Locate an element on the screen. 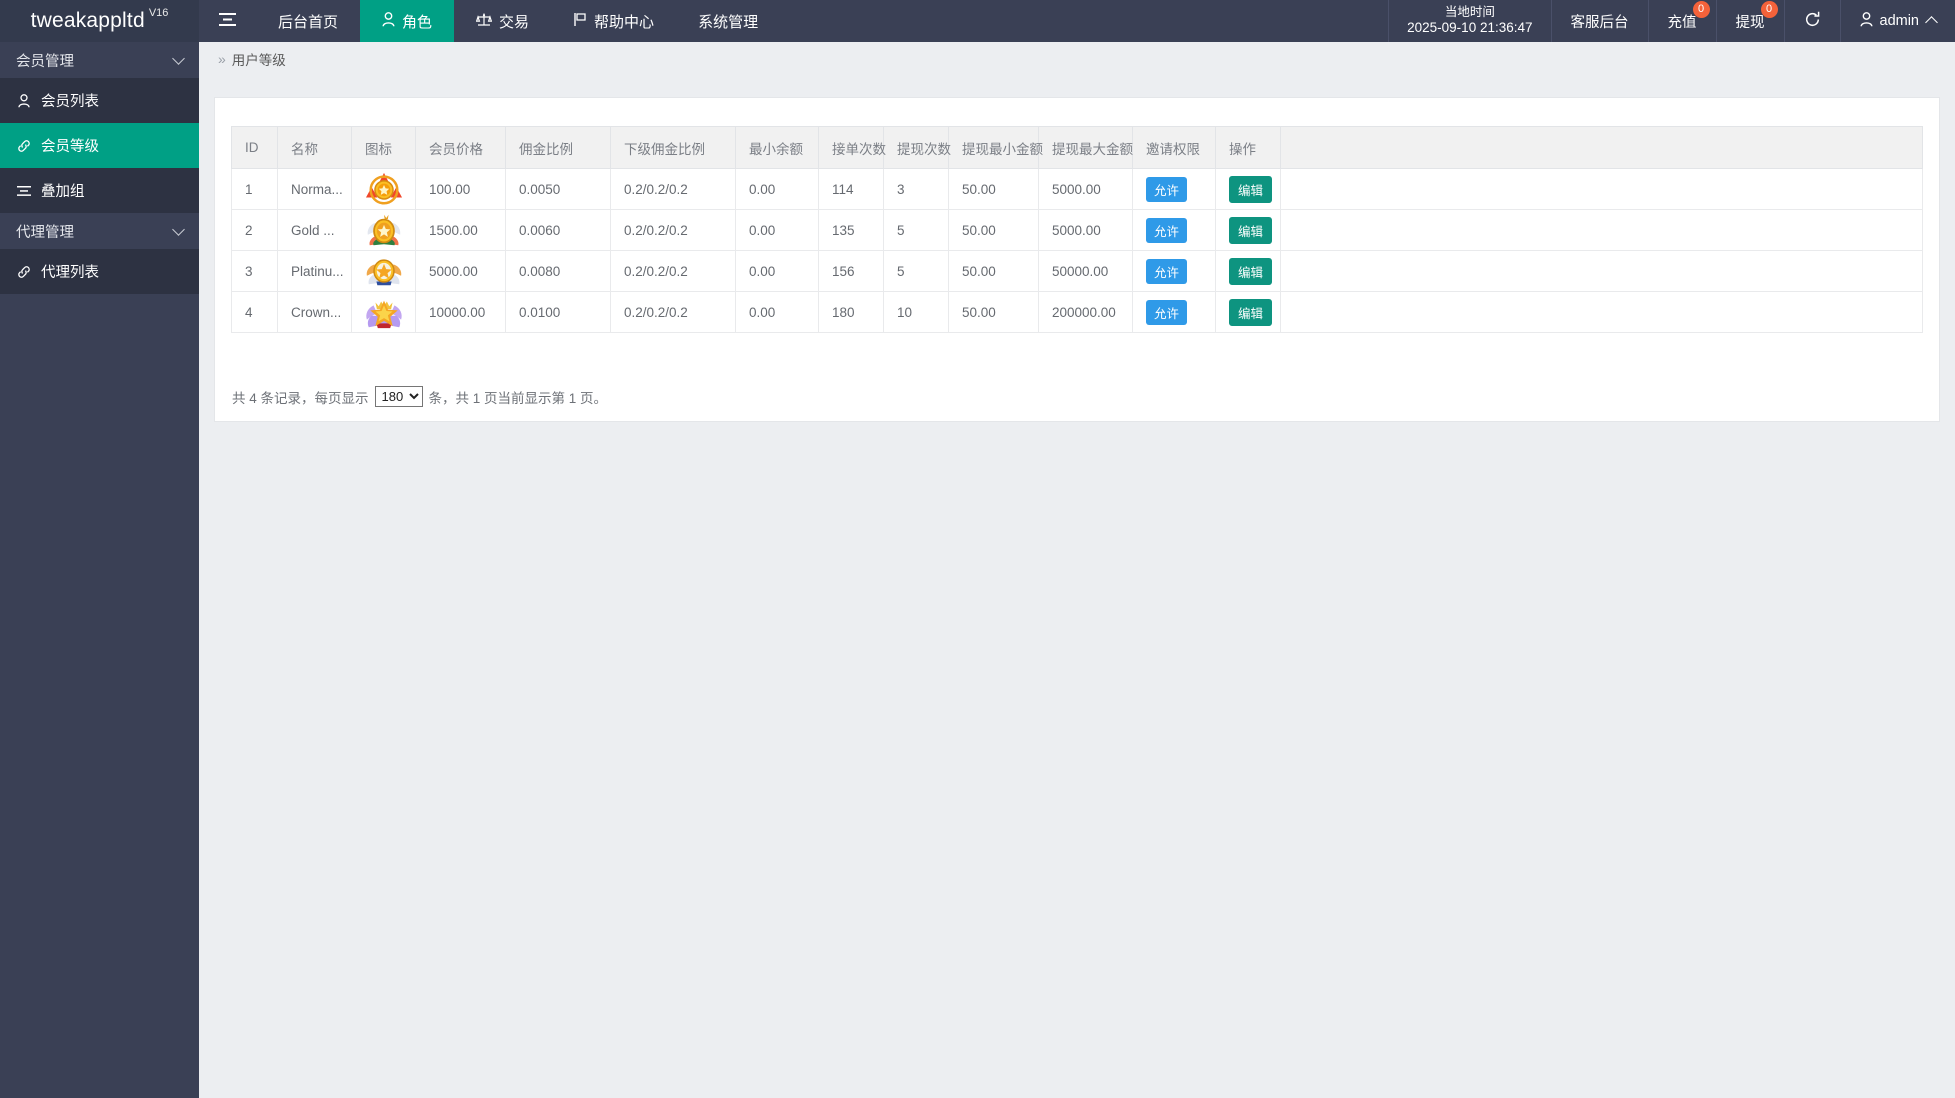 This screenshot has width=1955, height=1098. cell-order-count: 135 is located at coordinates (851, 230).